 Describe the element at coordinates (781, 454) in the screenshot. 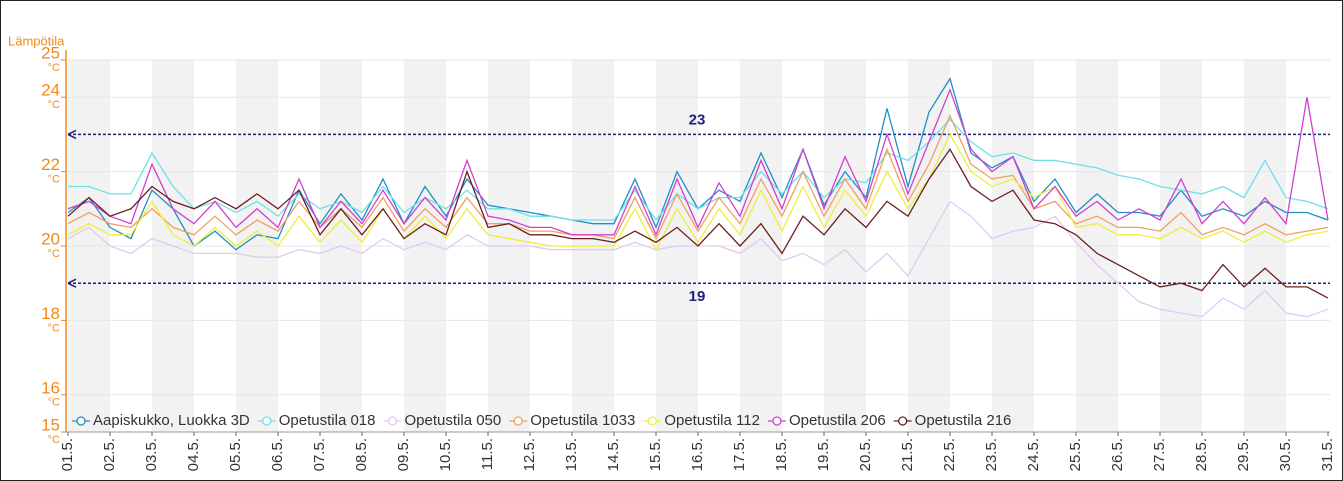

I see `x-tick-label: 18.5.` at that location.